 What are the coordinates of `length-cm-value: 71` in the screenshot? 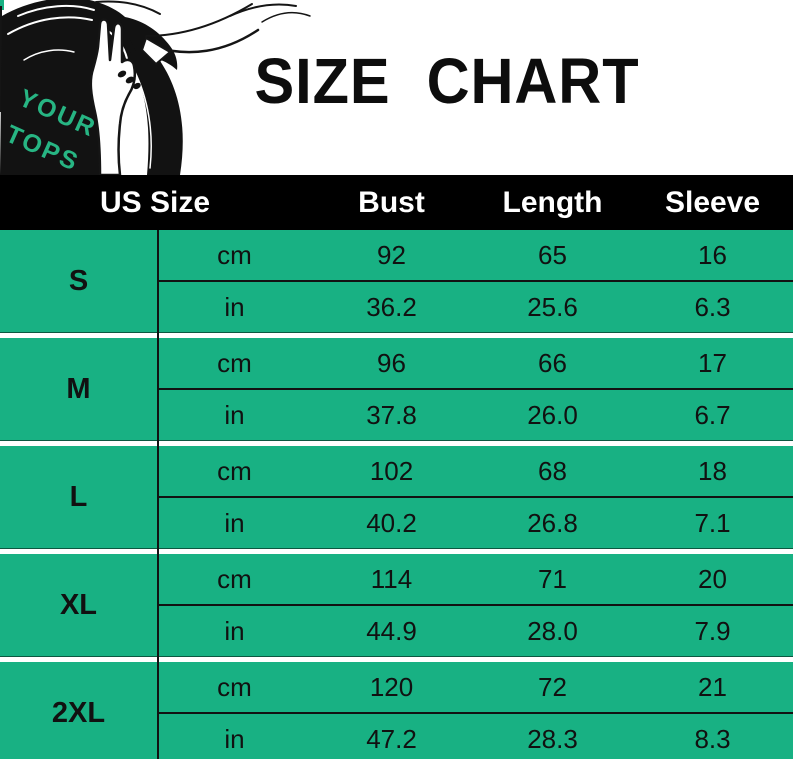 It's located at (553, 580).